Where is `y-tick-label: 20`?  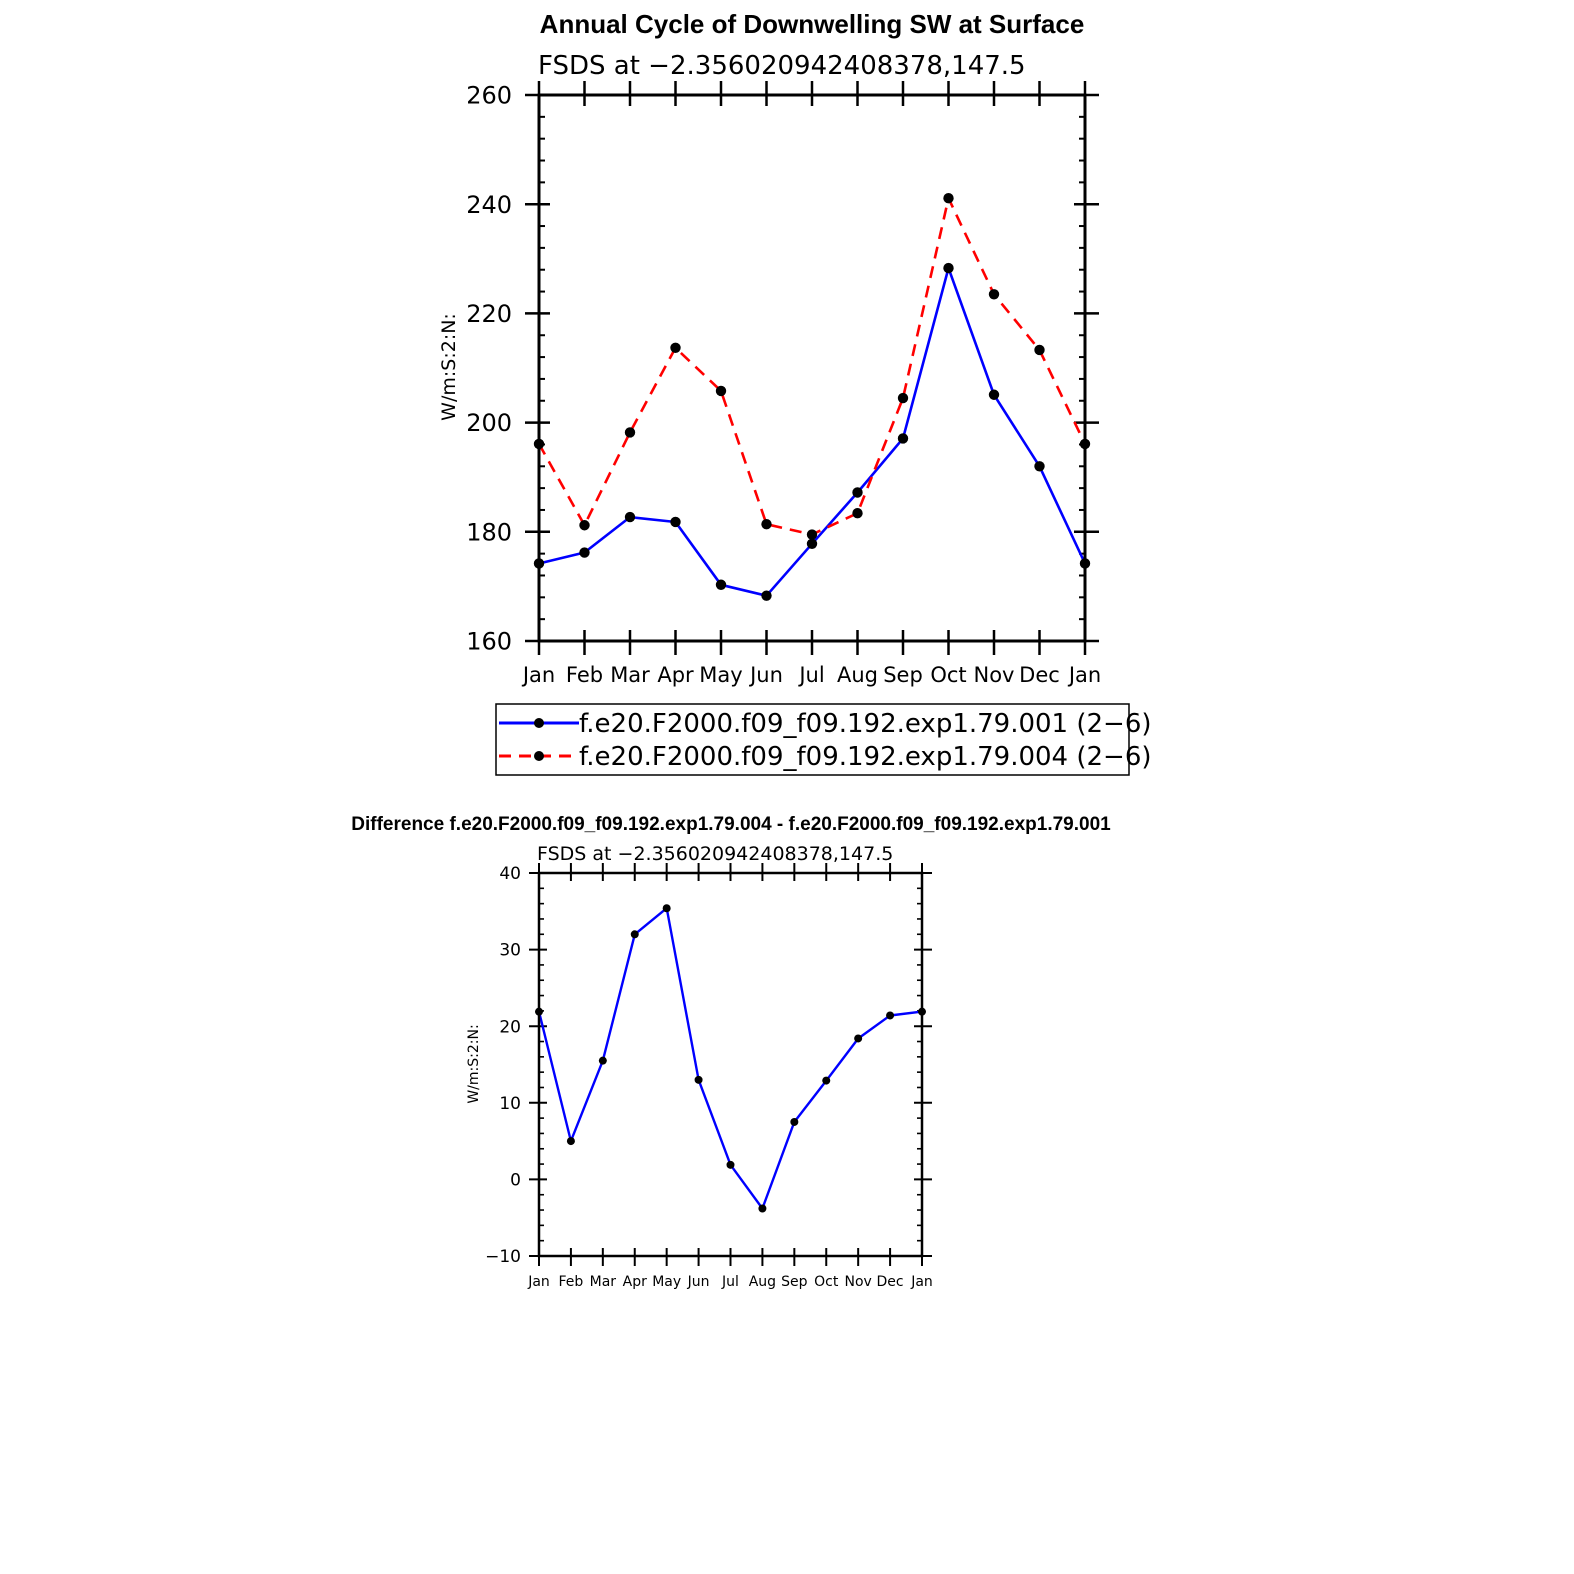
y-tick-label: 20 is located at coordinates (510, 1027).